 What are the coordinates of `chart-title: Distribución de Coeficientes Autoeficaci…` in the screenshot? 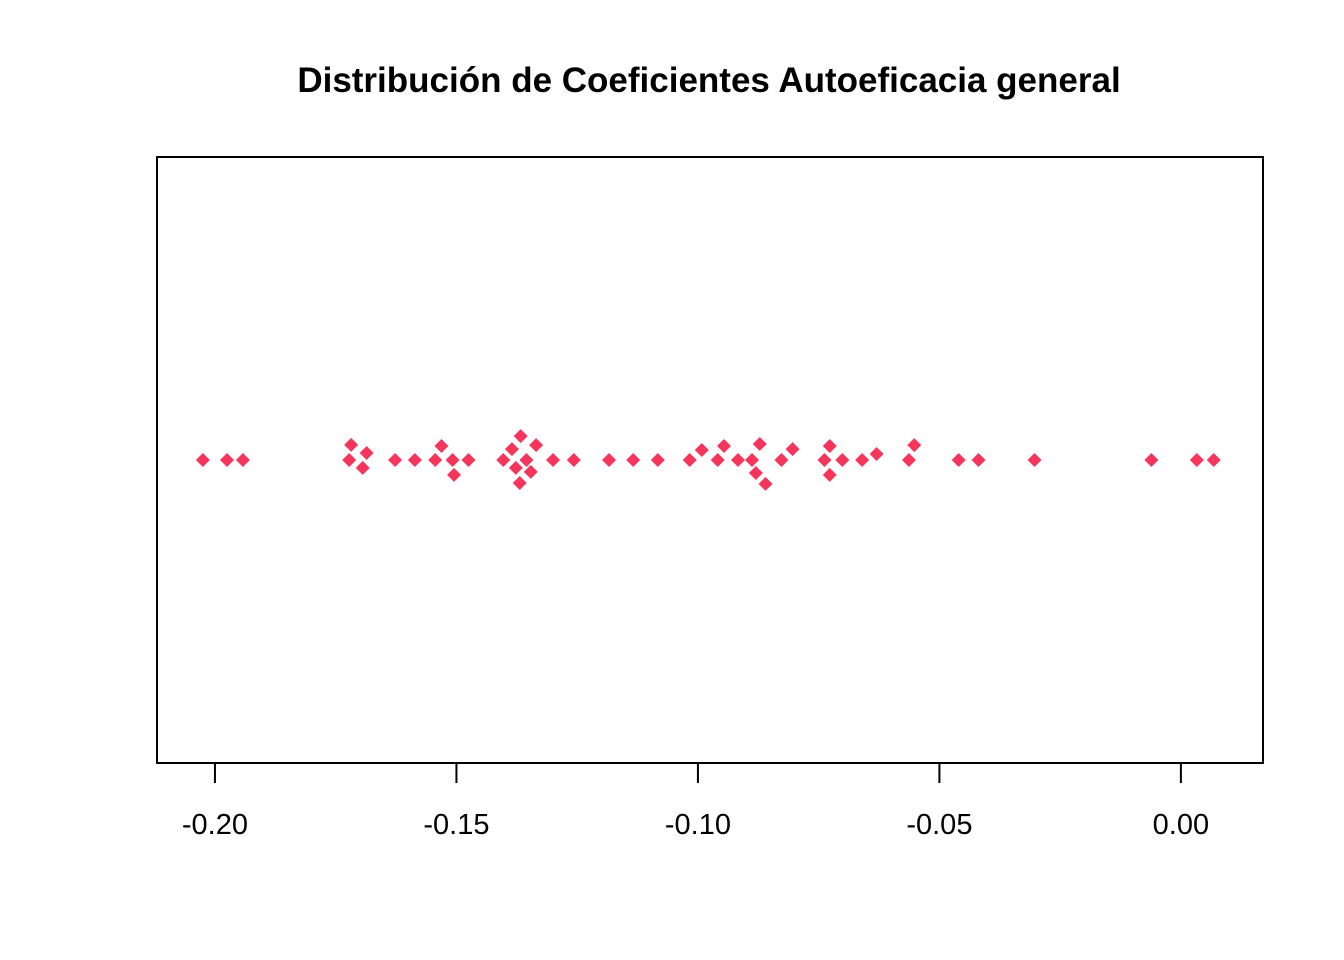 It's located at (708, 80).